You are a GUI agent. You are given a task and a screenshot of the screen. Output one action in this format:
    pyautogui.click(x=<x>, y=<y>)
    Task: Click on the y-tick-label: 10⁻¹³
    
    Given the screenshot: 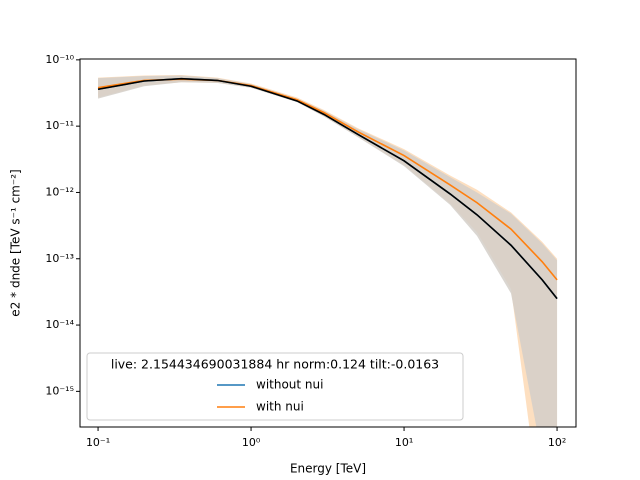 What is the action you would take?
    pyautogui.click(x=59, y=258)
    